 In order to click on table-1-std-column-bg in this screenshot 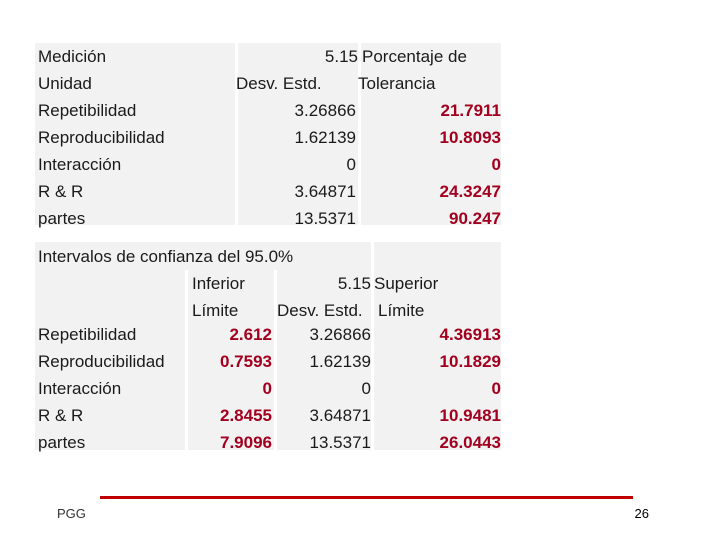, I will do `click(298, 134)`.